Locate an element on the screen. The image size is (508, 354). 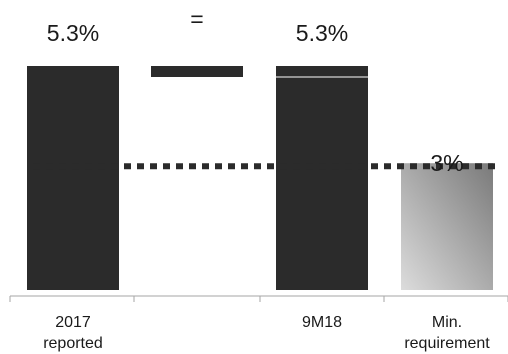
category-label-2017: 2017 is located at coordinates (73, 322).